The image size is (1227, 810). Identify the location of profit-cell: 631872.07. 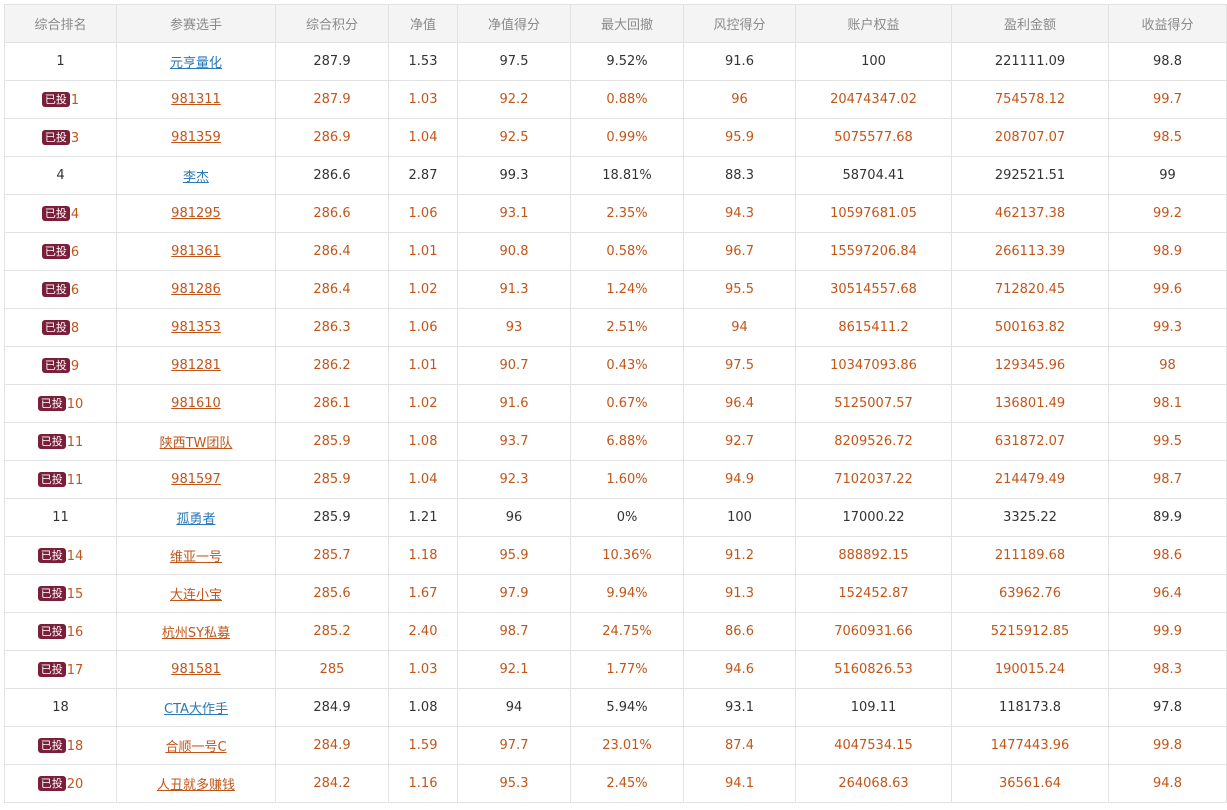
(1030, 441).